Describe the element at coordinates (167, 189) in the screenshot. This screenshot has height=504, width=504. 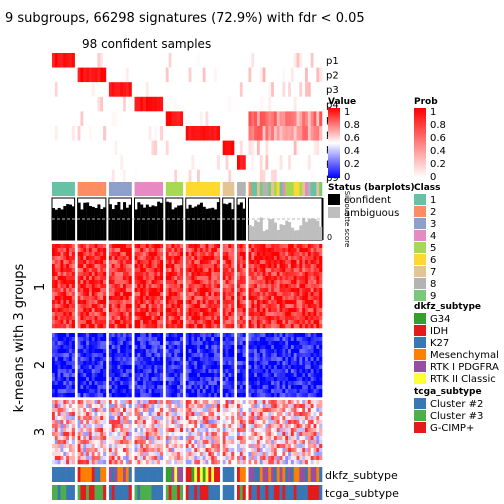
I see `class-cell` at that location.